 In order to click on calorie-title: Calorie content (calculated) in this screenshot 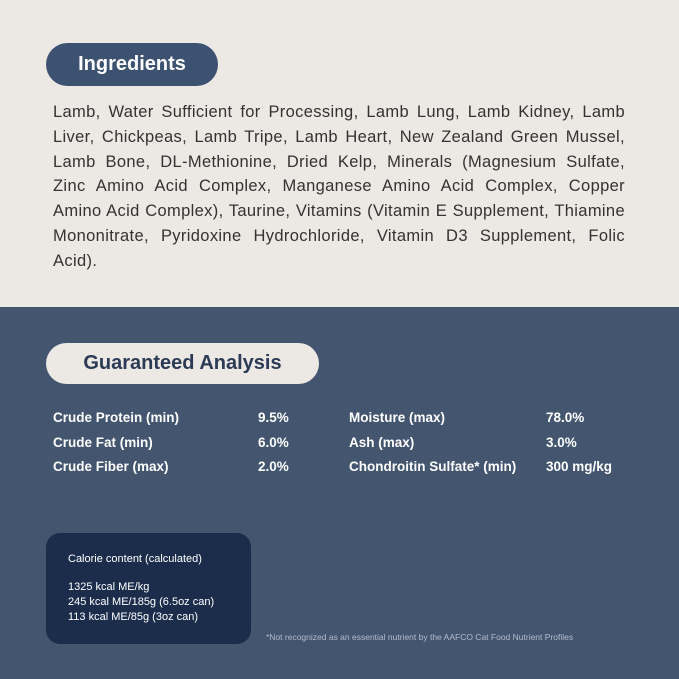, I will do `click(135, 559)`.